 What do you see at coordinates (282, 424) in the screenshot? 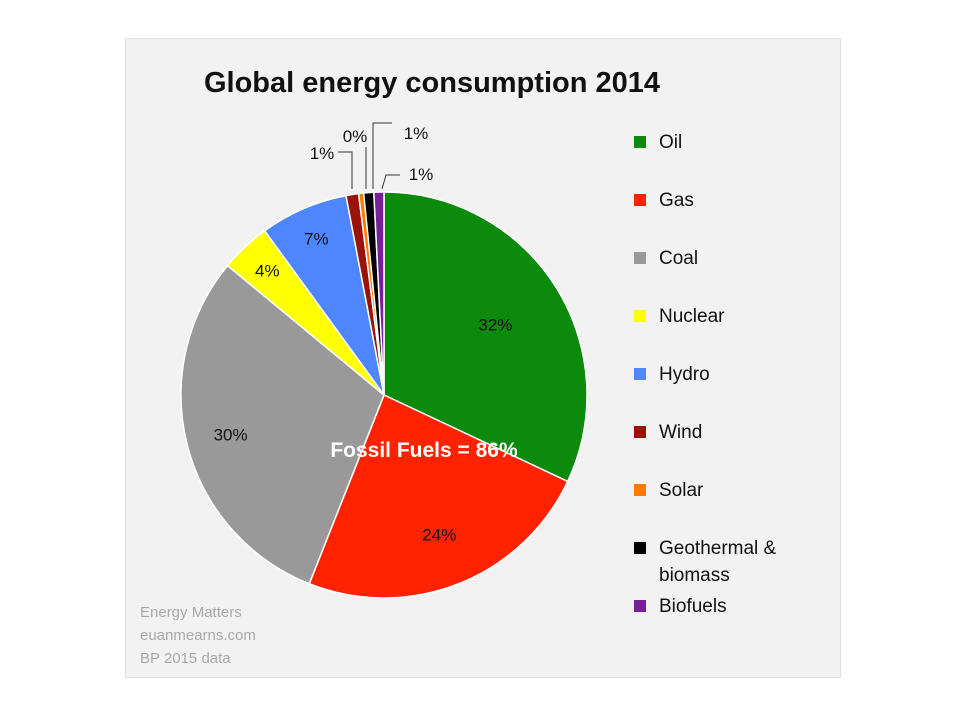
I see `pie-slice-coal` at bounding box center [282, 424].